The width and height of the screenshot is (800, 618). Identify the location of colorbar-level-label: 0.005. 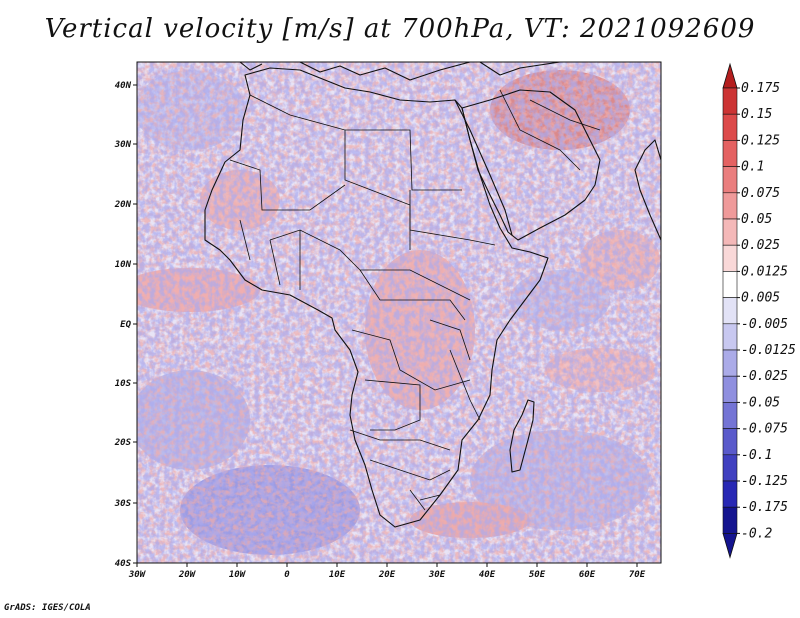
(760, 298).